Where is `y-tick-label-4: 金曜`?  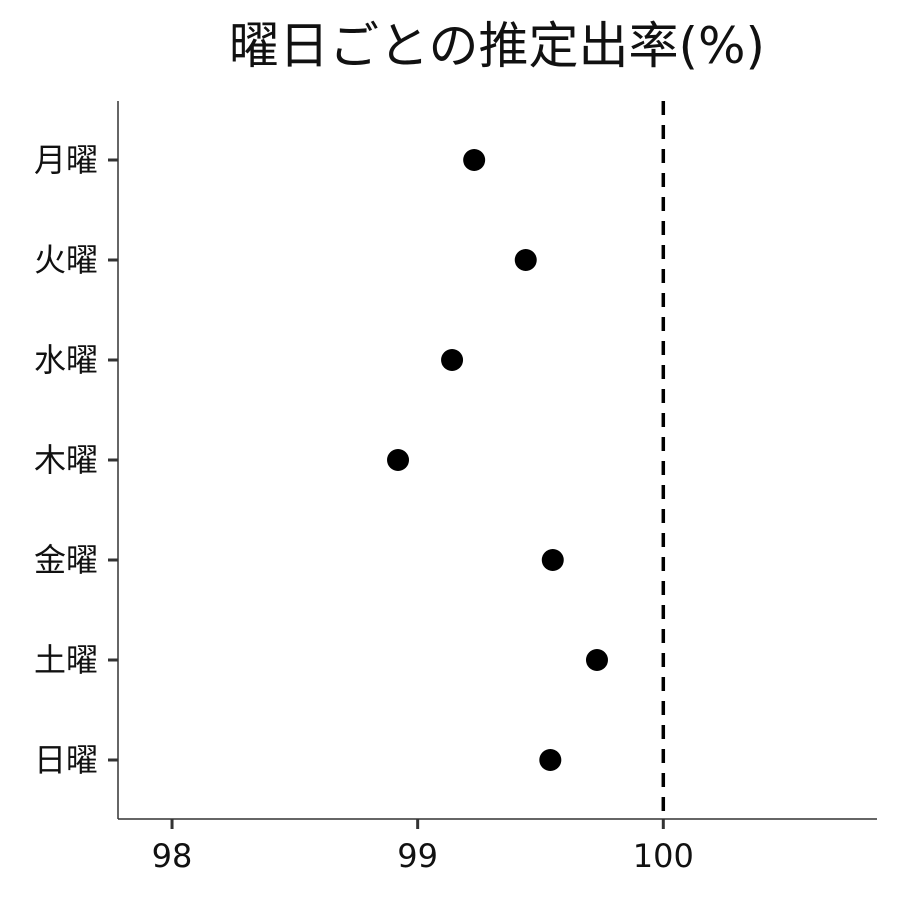
y-tick-label-4: 金曜 is located at coordinates (66, 560).